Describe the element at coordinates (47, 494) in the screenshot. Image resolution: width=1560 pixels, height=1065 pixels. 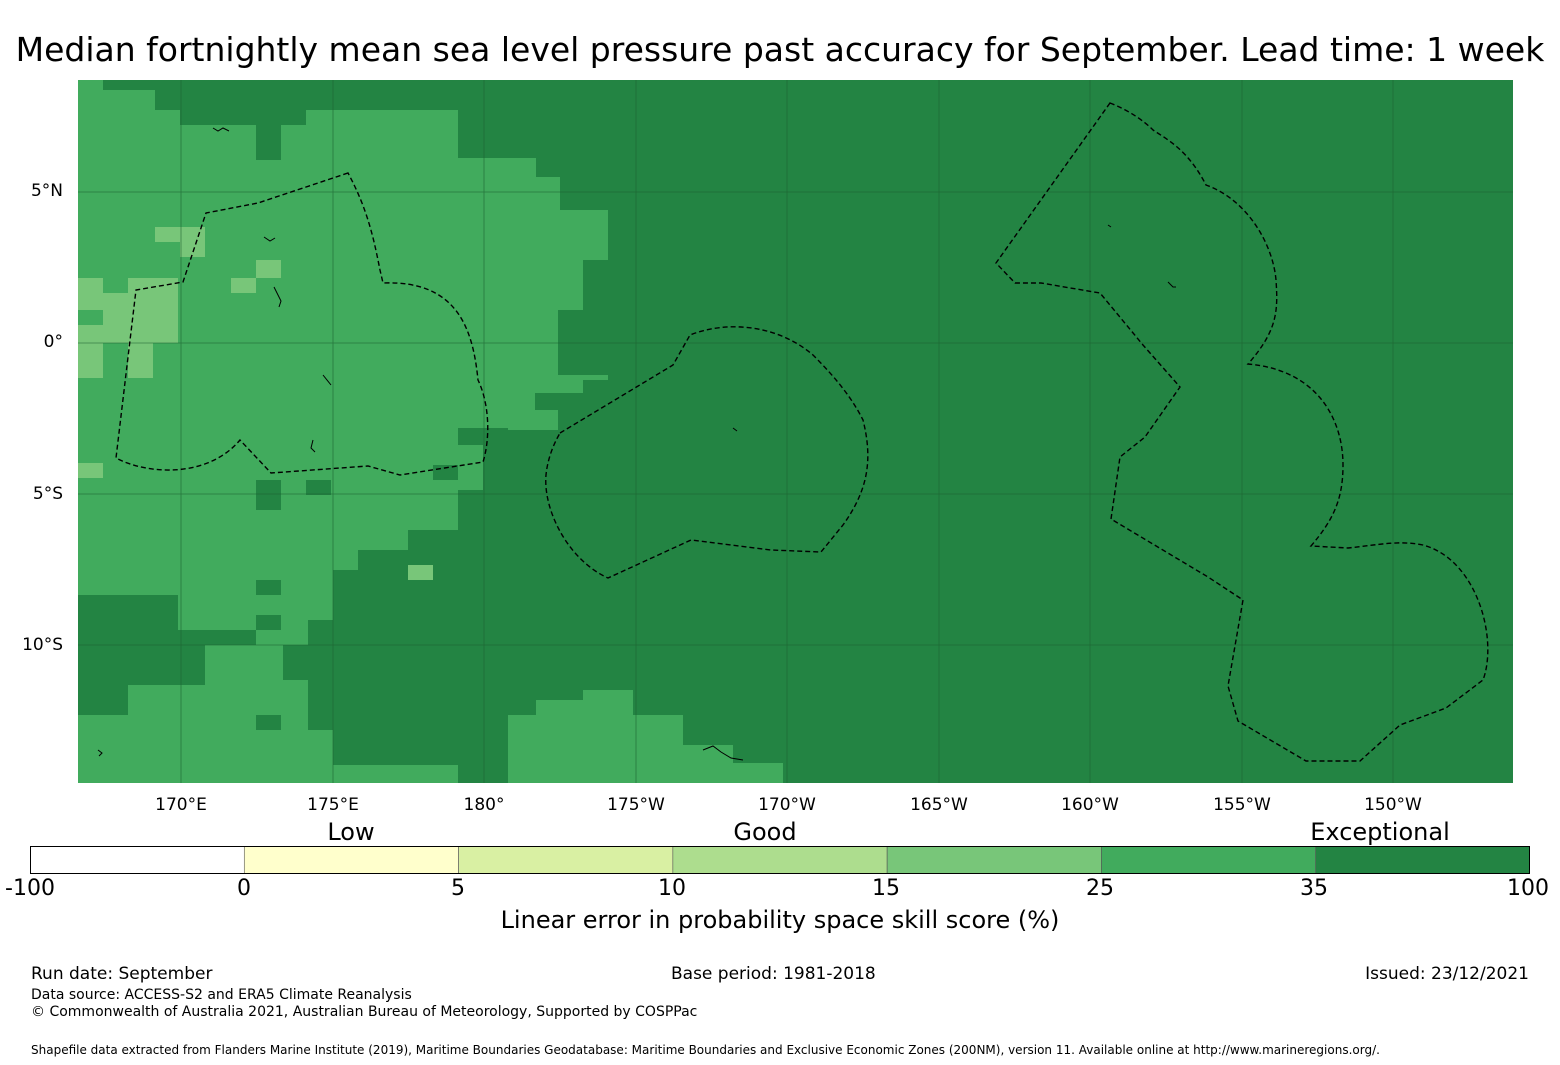
I see `lat-tick: 5°S` at that location.